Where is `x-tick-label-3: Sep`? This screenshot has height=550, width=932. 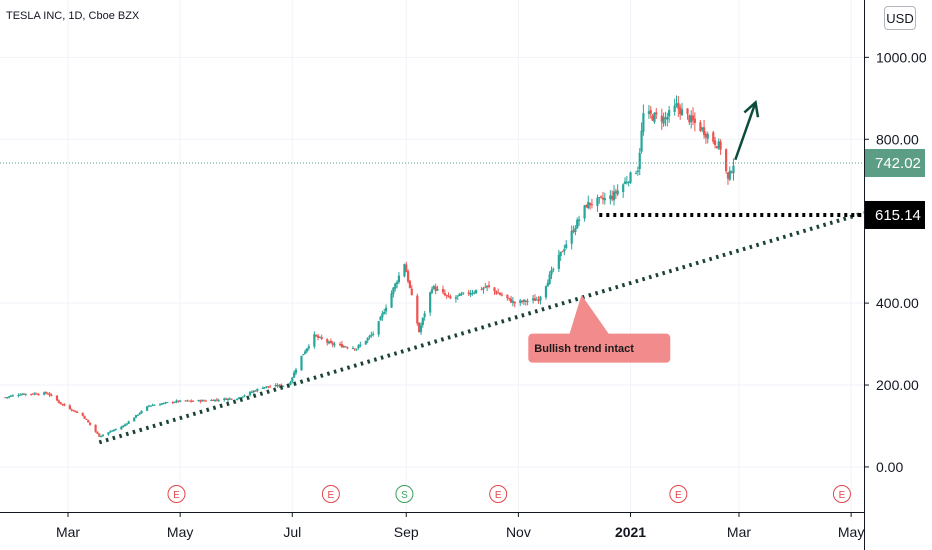 x-tick-label-3: Sep is located at coordinates (406, 532).